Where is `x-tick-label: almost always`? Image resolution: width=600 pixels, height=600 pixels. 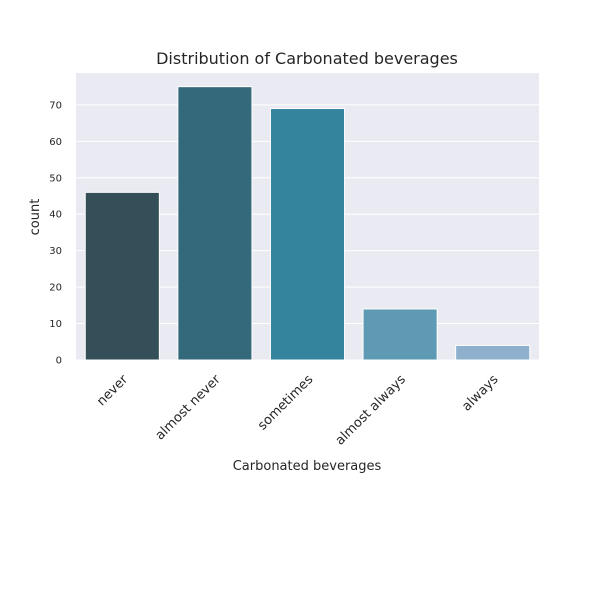
x-tick-label: almost always is located at coordinates (371, 410).